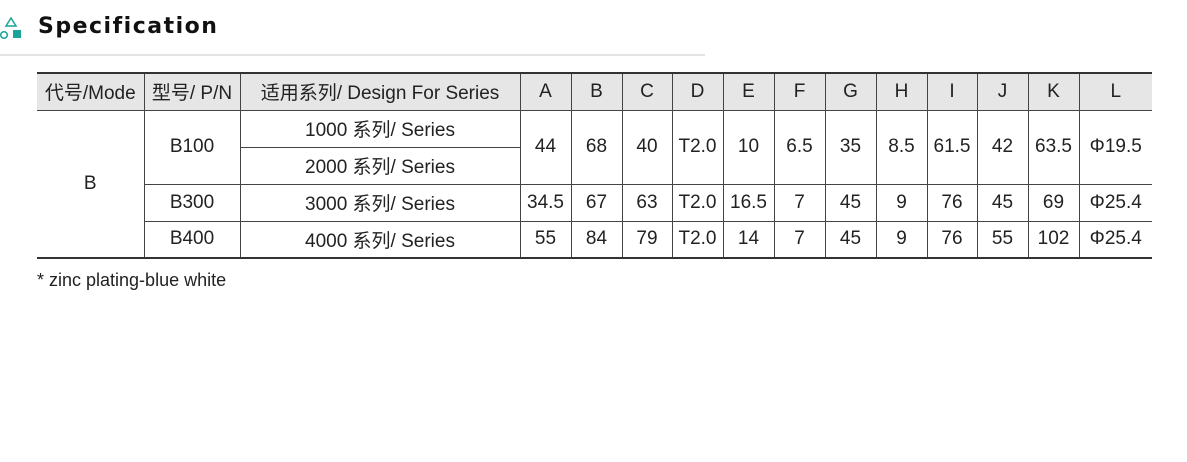 The width and height of the screenshot is (1187, 462). Describe the element at coordinates (697, 92) in the screenshot. I see `column-header: D` at that location.